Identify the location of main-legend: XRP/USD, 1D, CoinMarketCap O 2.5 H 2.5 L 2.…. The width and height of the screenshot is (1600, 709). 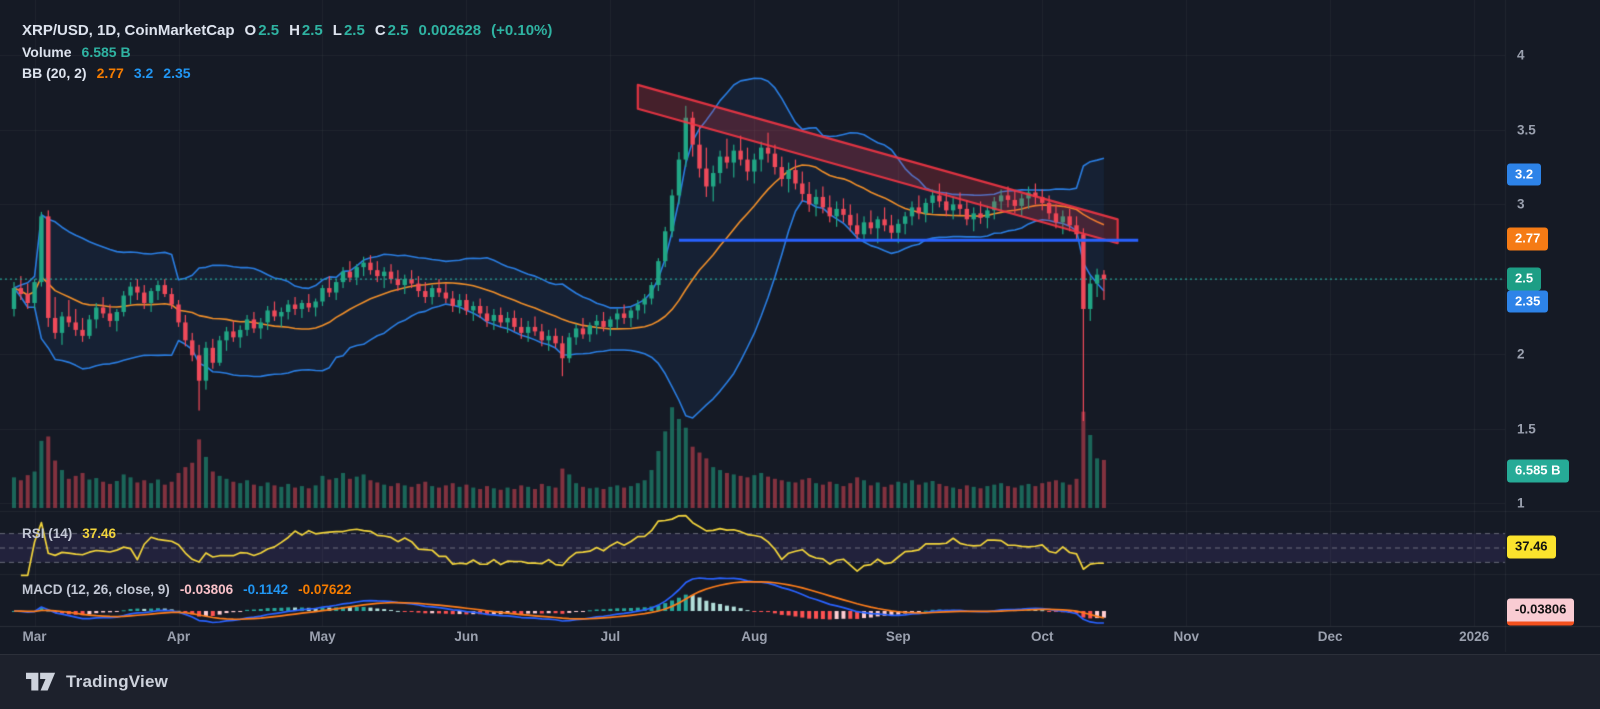
(287, 51).